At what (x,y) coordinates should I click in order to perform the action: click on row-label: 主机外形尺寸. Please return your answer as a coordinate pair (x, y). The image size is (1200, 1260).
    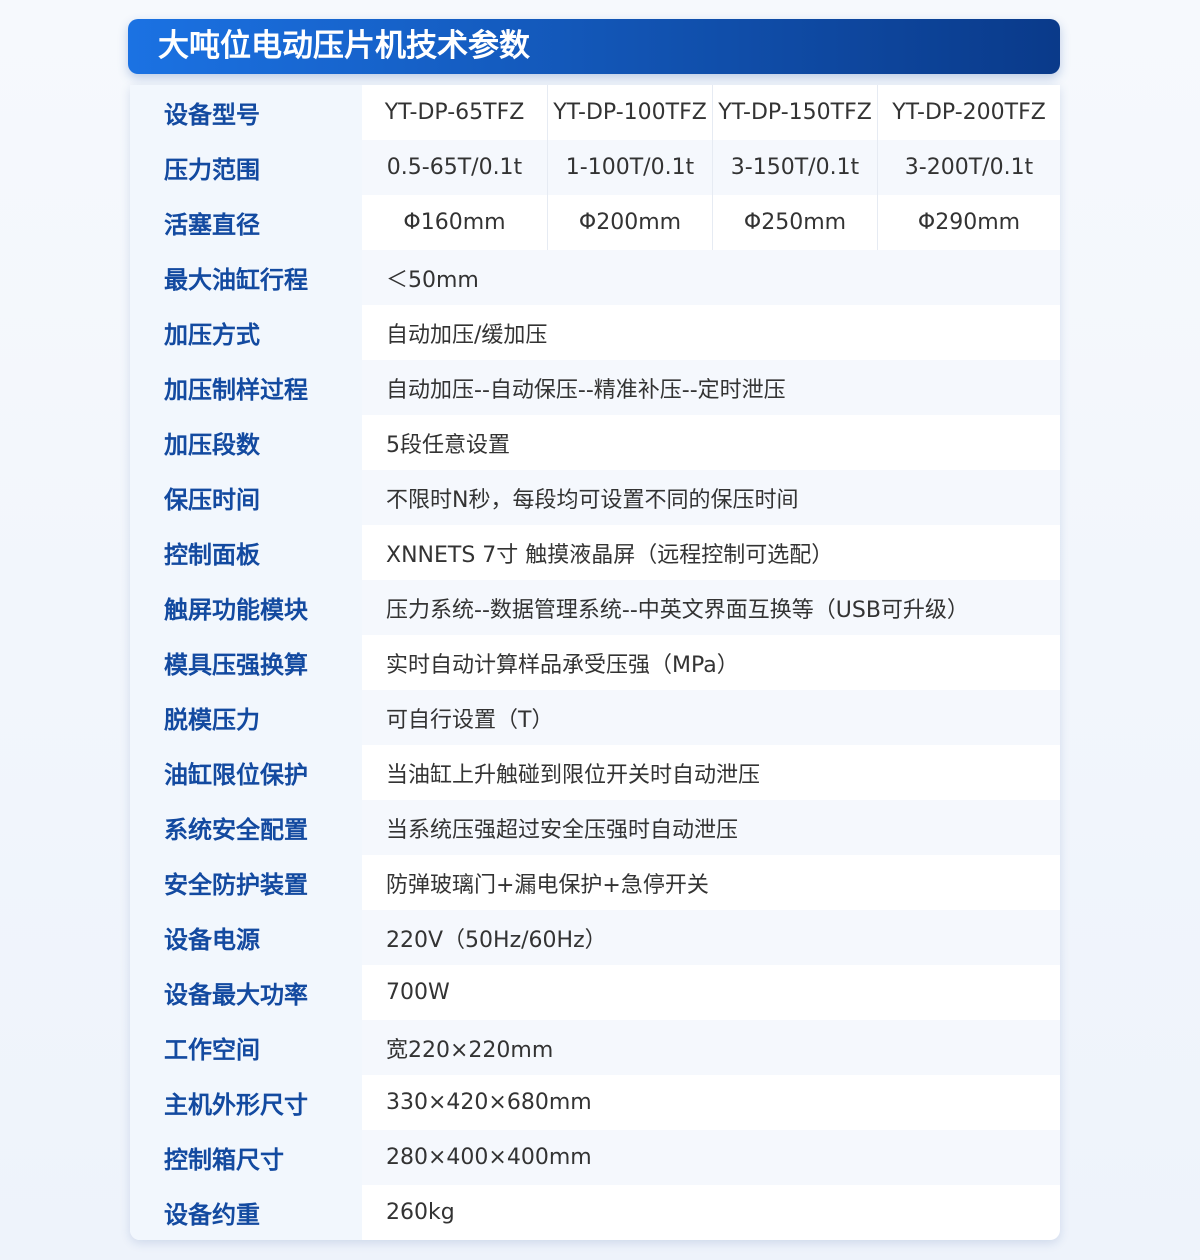
    Looking at the image, I should click on (246, 1102).